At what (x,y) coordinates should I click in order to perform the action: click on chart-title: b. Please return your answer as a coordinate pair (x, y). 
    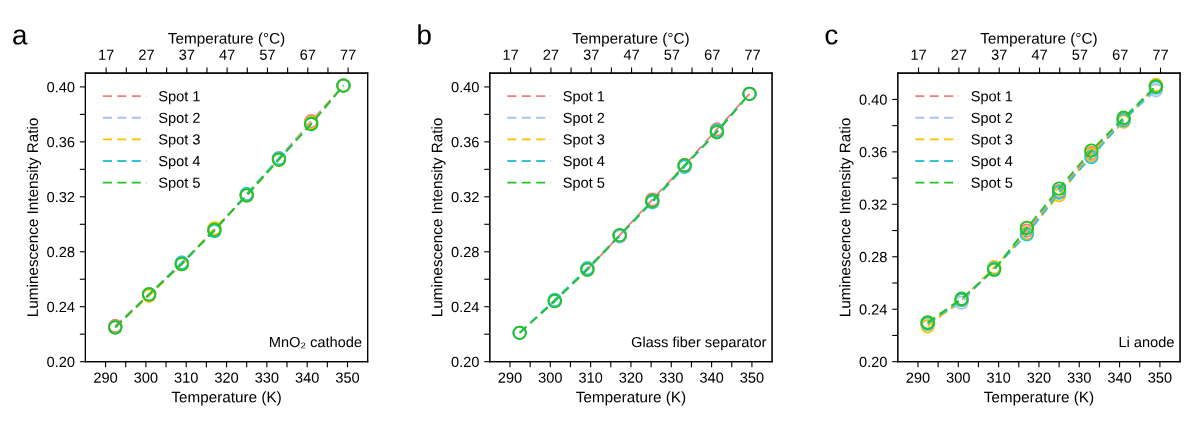
    Looking at the image, I should click on (424, 34).